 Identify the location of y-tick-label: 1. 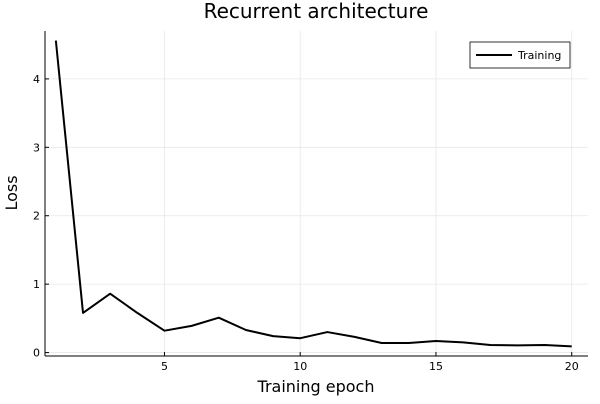
(36, 284).